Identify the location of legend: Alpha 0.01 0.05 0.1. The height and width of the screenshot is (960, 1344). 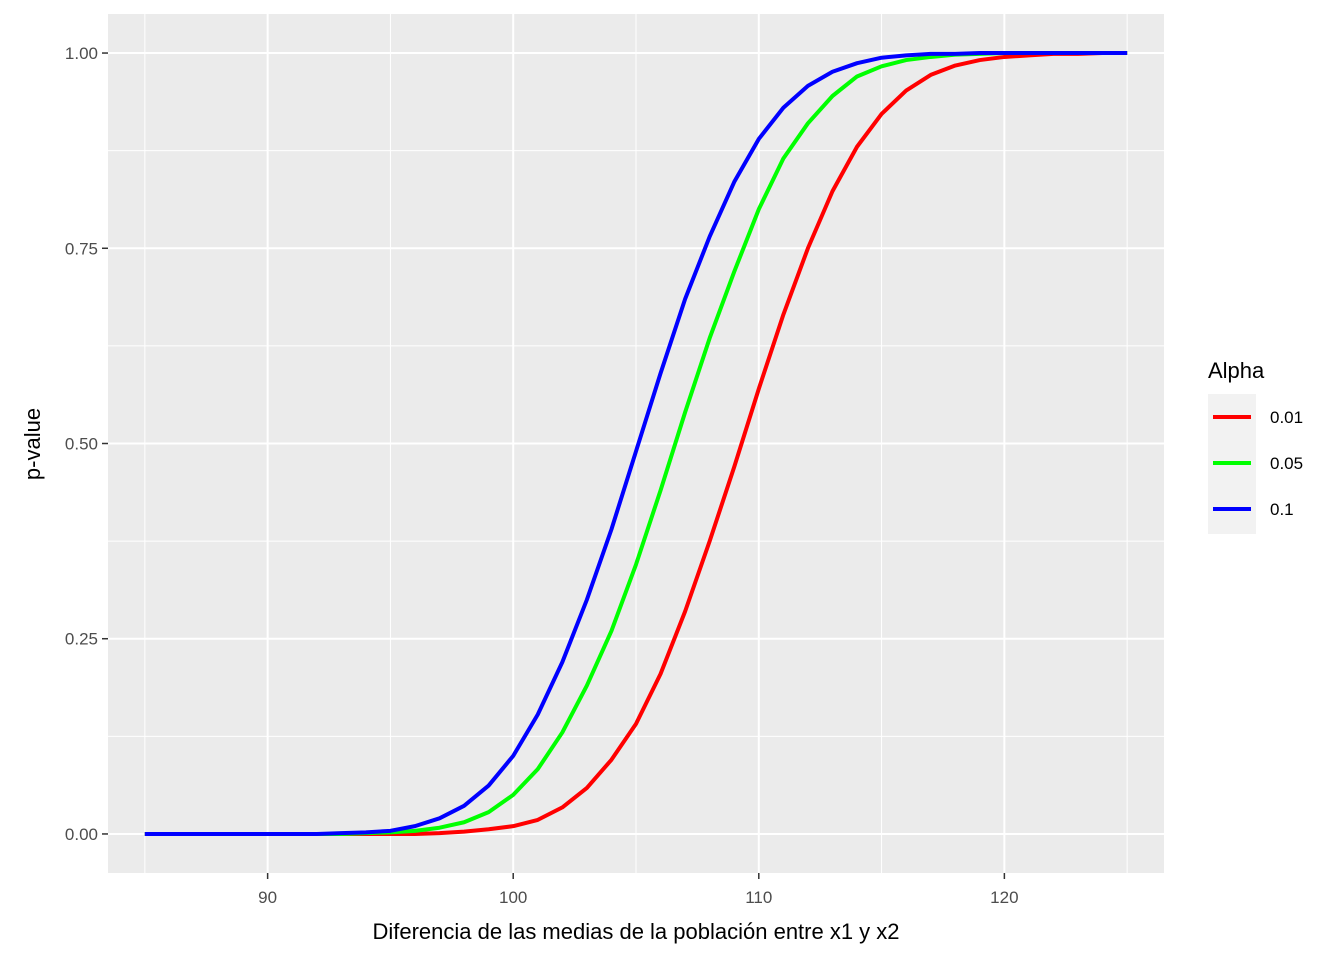
(1255, 446).